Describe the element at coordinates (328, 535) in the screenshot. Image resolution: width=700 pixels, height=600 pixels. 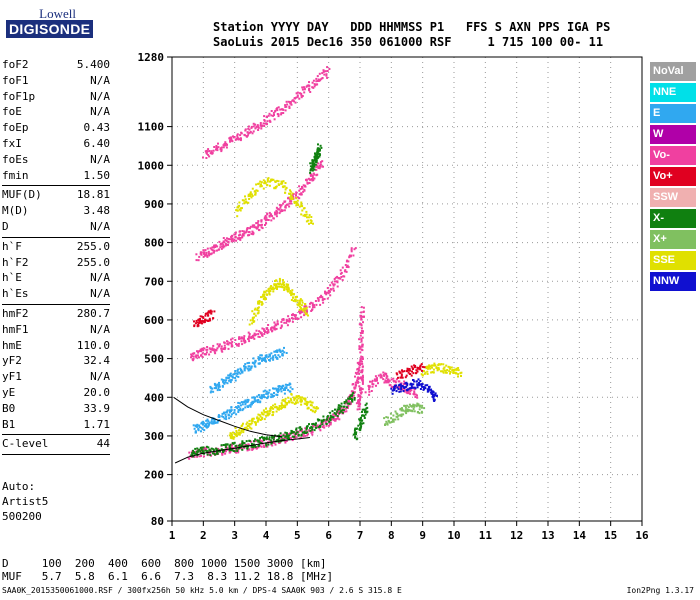
I see `x-tick-label: 6` at that location.